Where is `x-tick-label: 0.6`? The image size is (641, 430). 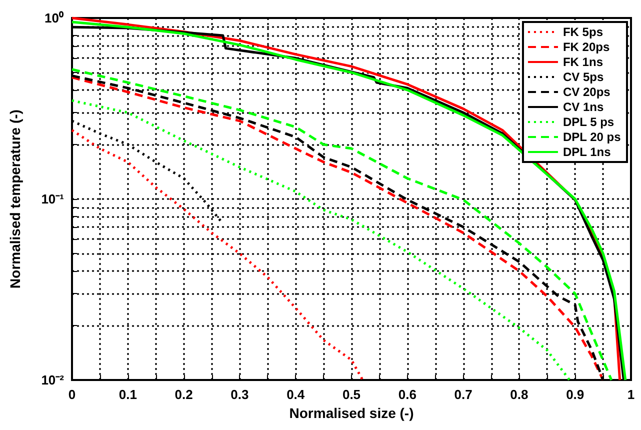
x-tick-label: 0.6 is located at coordinates (407, 394).